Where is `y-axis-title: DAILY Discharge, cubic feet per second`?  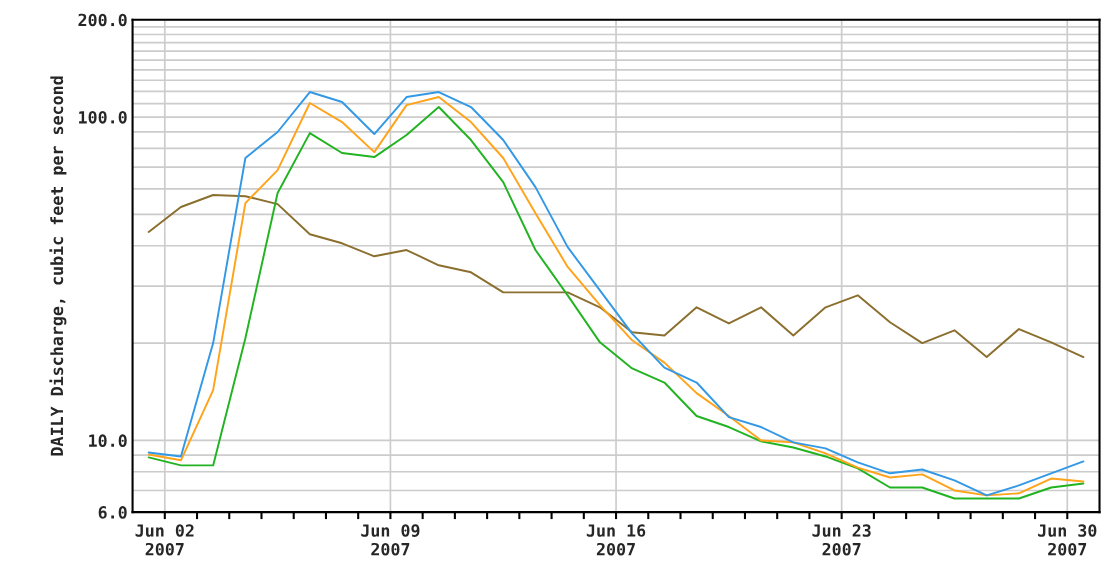
y-axis-title: DAILY Discharge, cubic feet per second is located at coordinates (58, 266).